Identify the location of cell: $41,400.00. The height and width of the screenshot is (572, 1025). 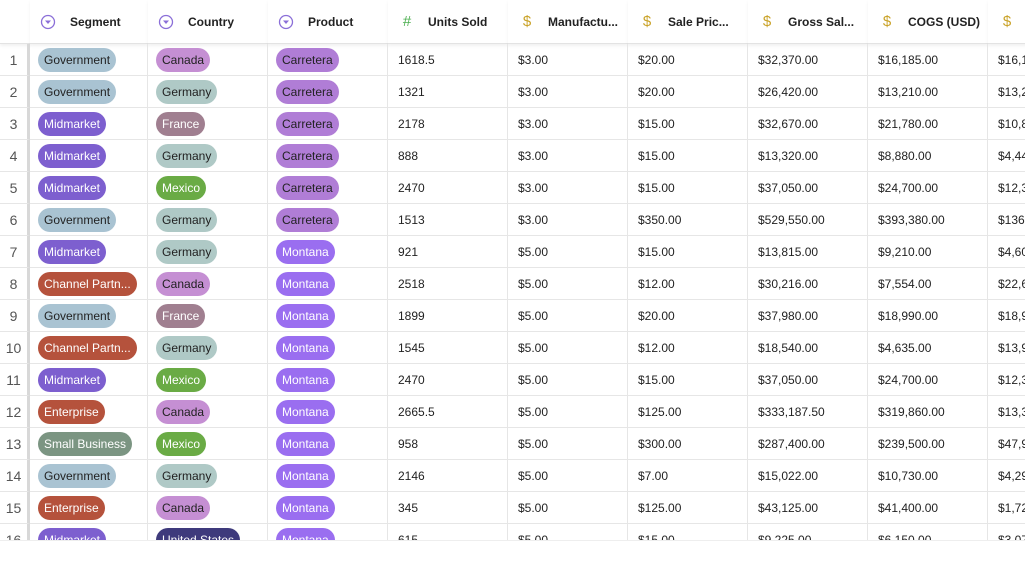
(928, 508).